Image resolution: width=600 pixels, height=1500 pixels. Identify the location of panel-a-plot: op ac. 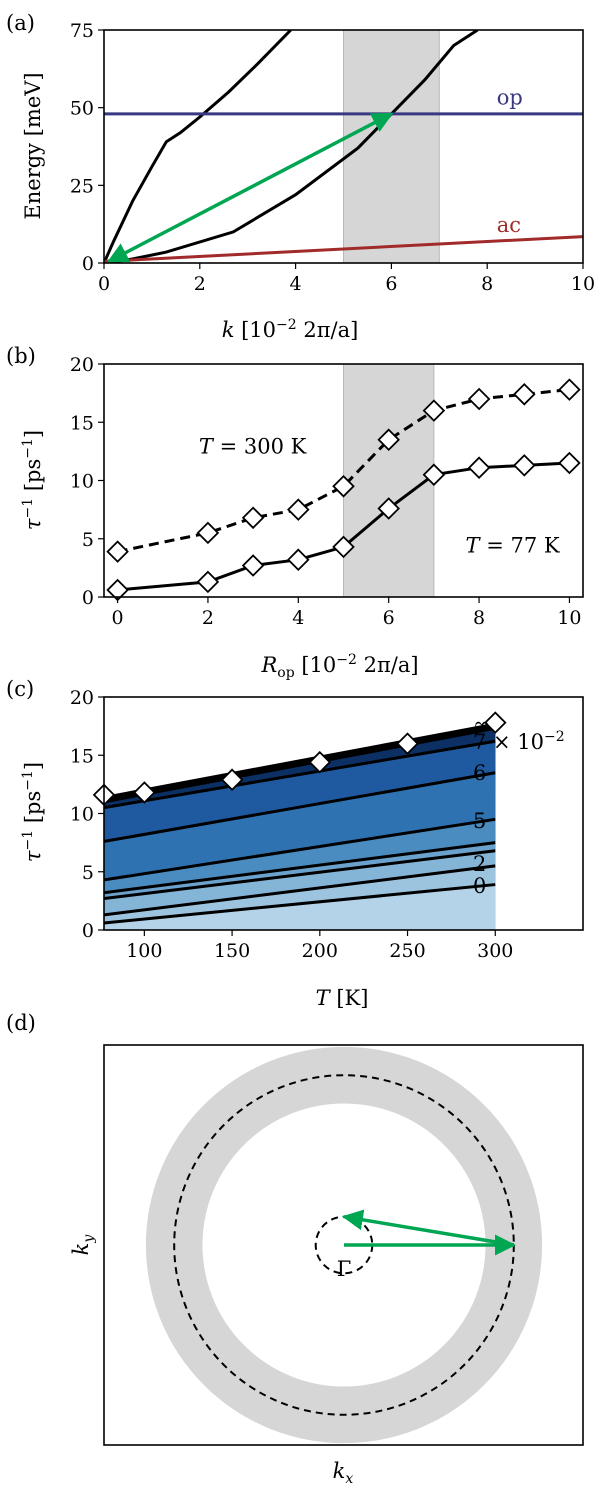
(343, 146).